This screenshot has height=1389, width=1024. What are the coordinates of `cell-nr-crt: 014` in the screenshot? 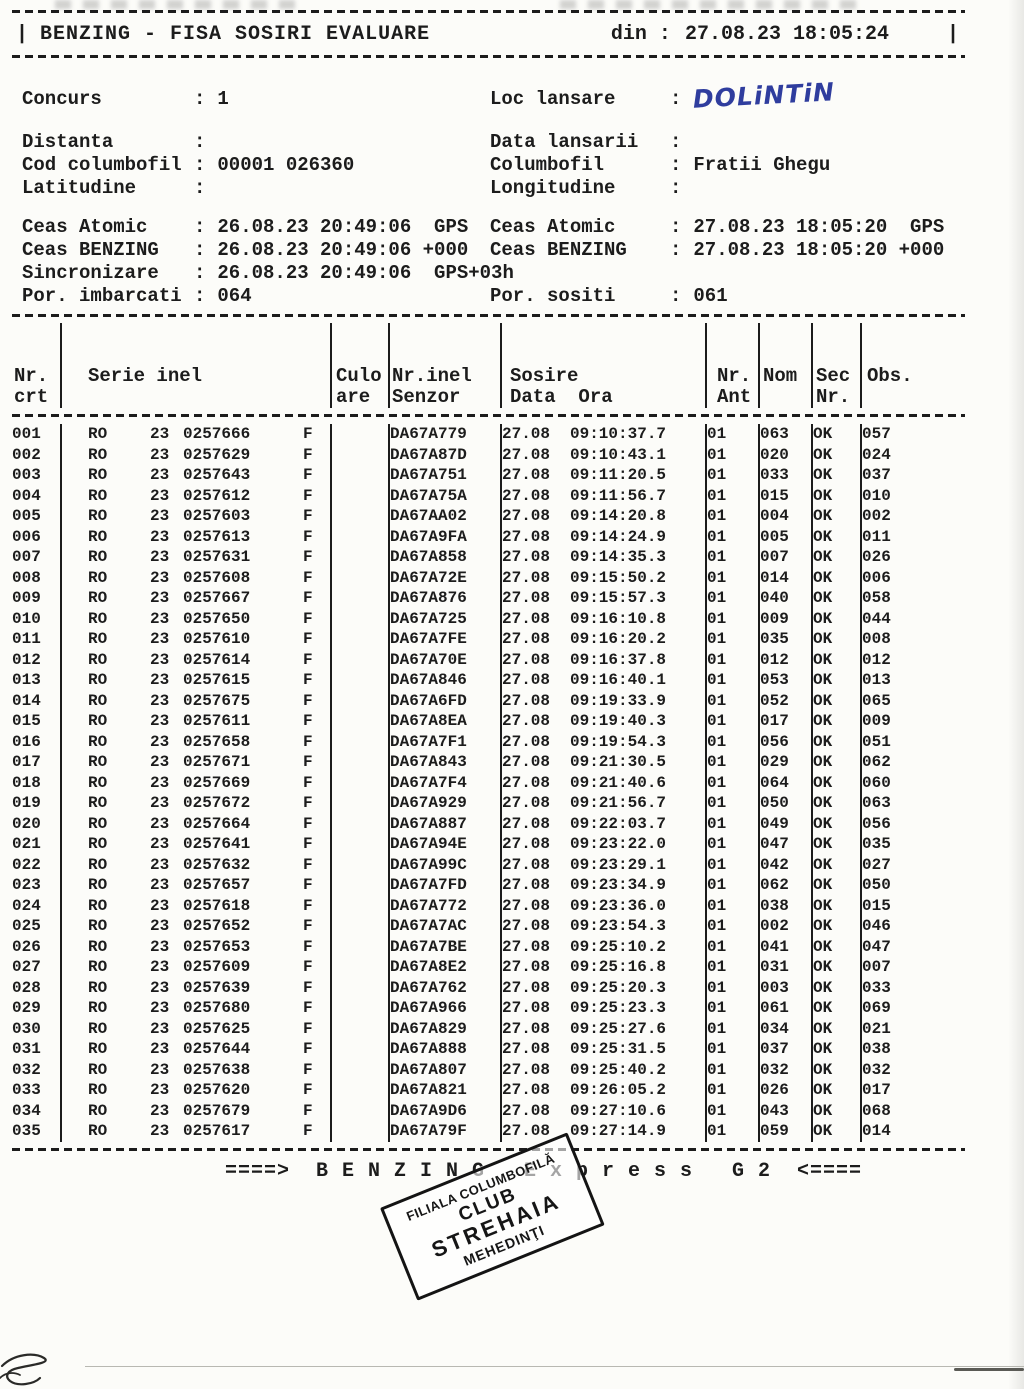 It's located at (37, 700).